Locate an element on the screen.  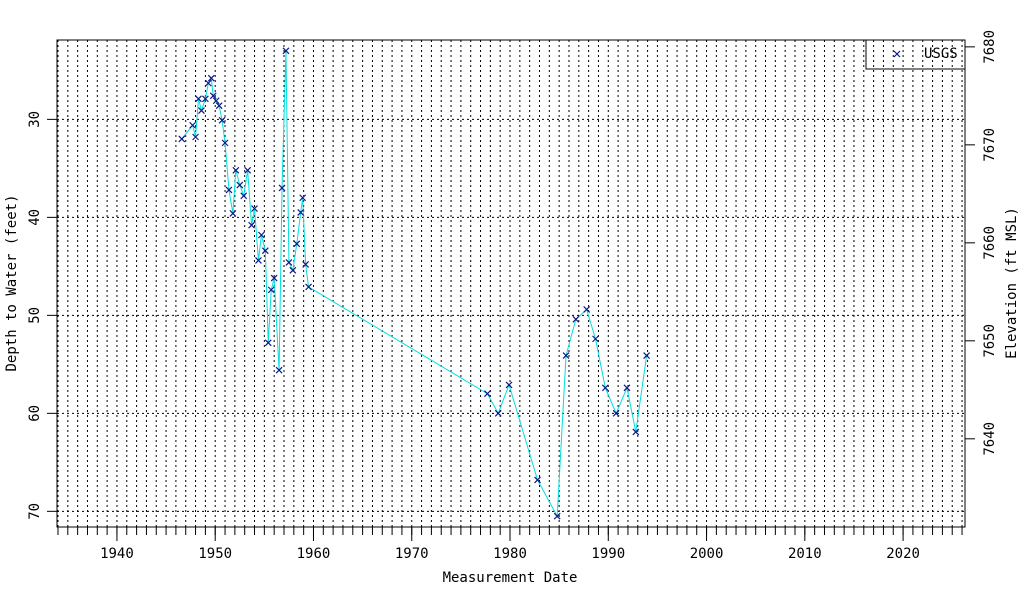
y2-tick-label: 7650 is located at coordinates (990, 341).